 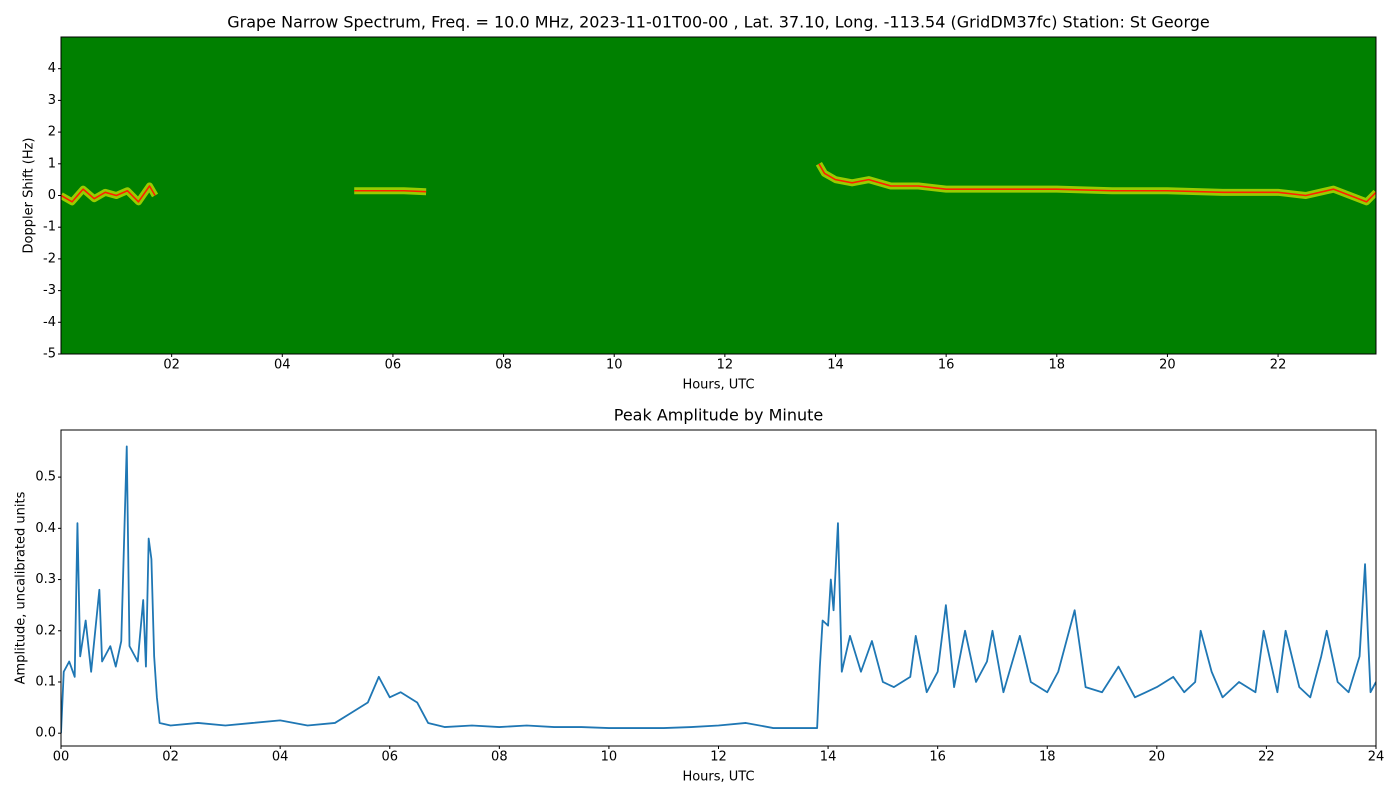 I want to click on y-tick-label: -4, so click(x=49, y=322).